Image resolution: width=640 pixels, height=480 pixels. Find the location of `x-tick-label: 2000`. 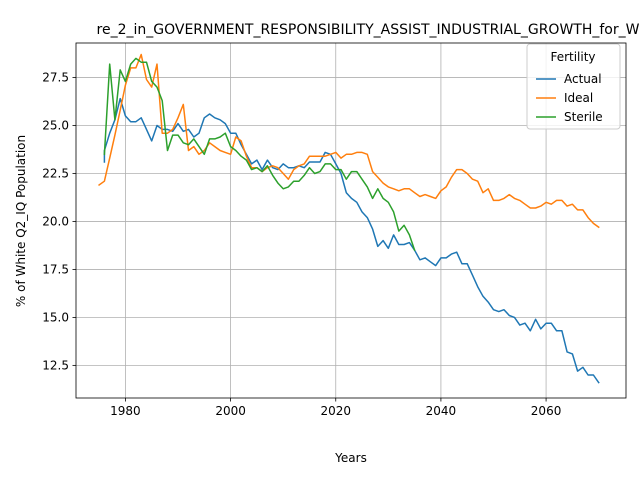

x-tick-label: 2000 is located at coordinates (230, 411).